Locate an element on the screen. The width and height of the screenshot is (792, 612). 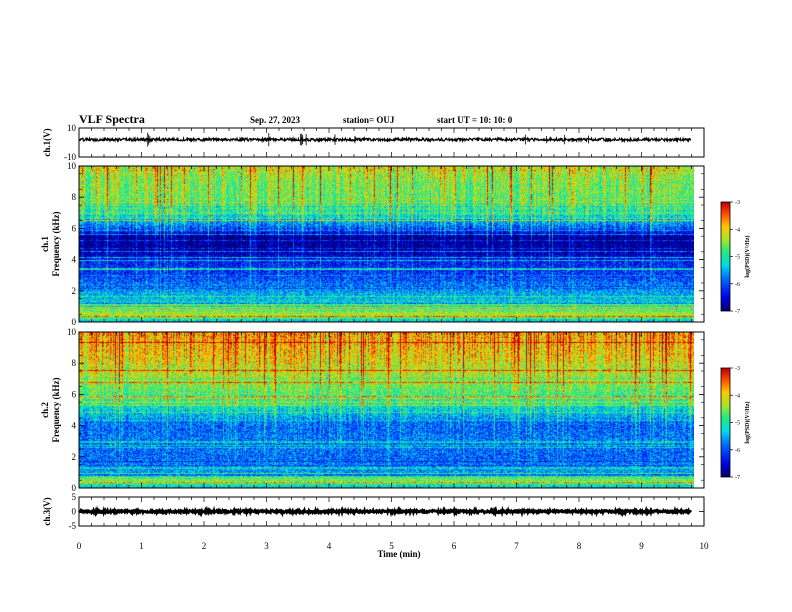
ch1-colorbar: -3 -4 -5 -6 -7 log(PSD)(V²/Hz) is located at coordinates (735, 257).